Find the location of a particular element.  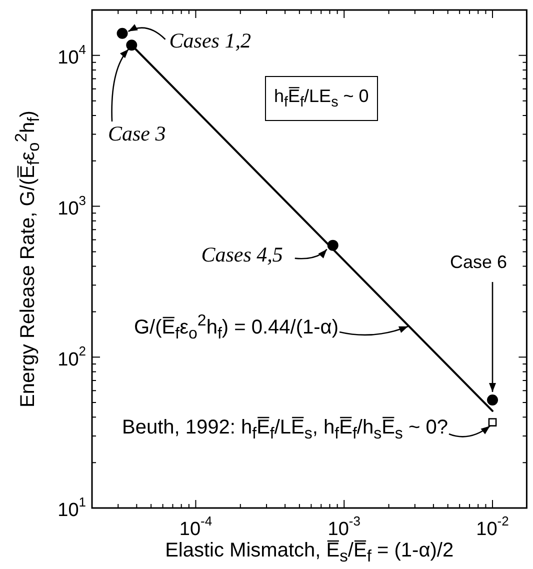

annotation: Case 3 is located at coordinates (137, 134).